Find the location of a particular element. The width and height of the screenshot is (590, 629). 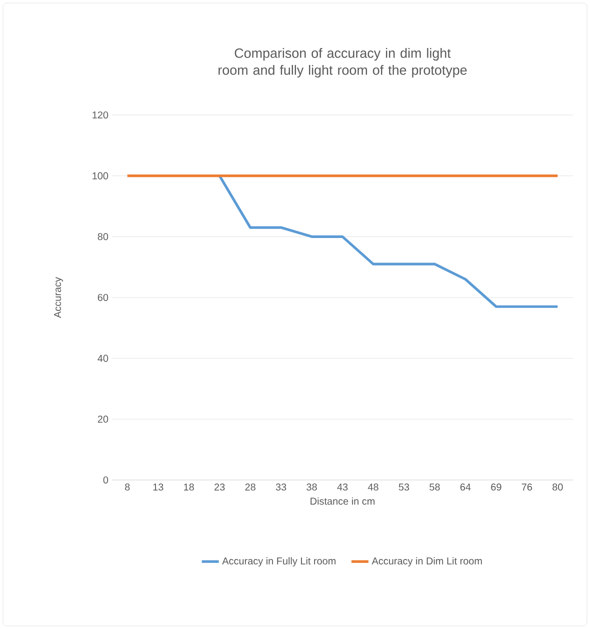

x-tick-label: 38 is located at coordinates (311, 487).